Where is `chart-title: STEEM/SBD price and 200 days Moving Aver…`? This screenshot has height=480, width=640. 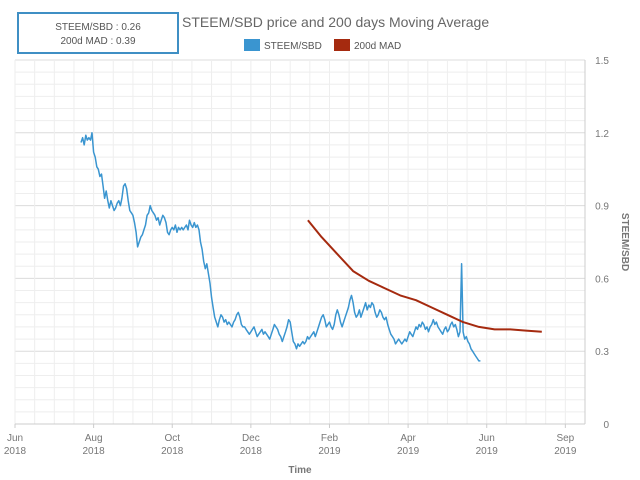 chart-title: STEEM/SBD price and 200 days Moving Aver… is located at coordinates (335, 22).